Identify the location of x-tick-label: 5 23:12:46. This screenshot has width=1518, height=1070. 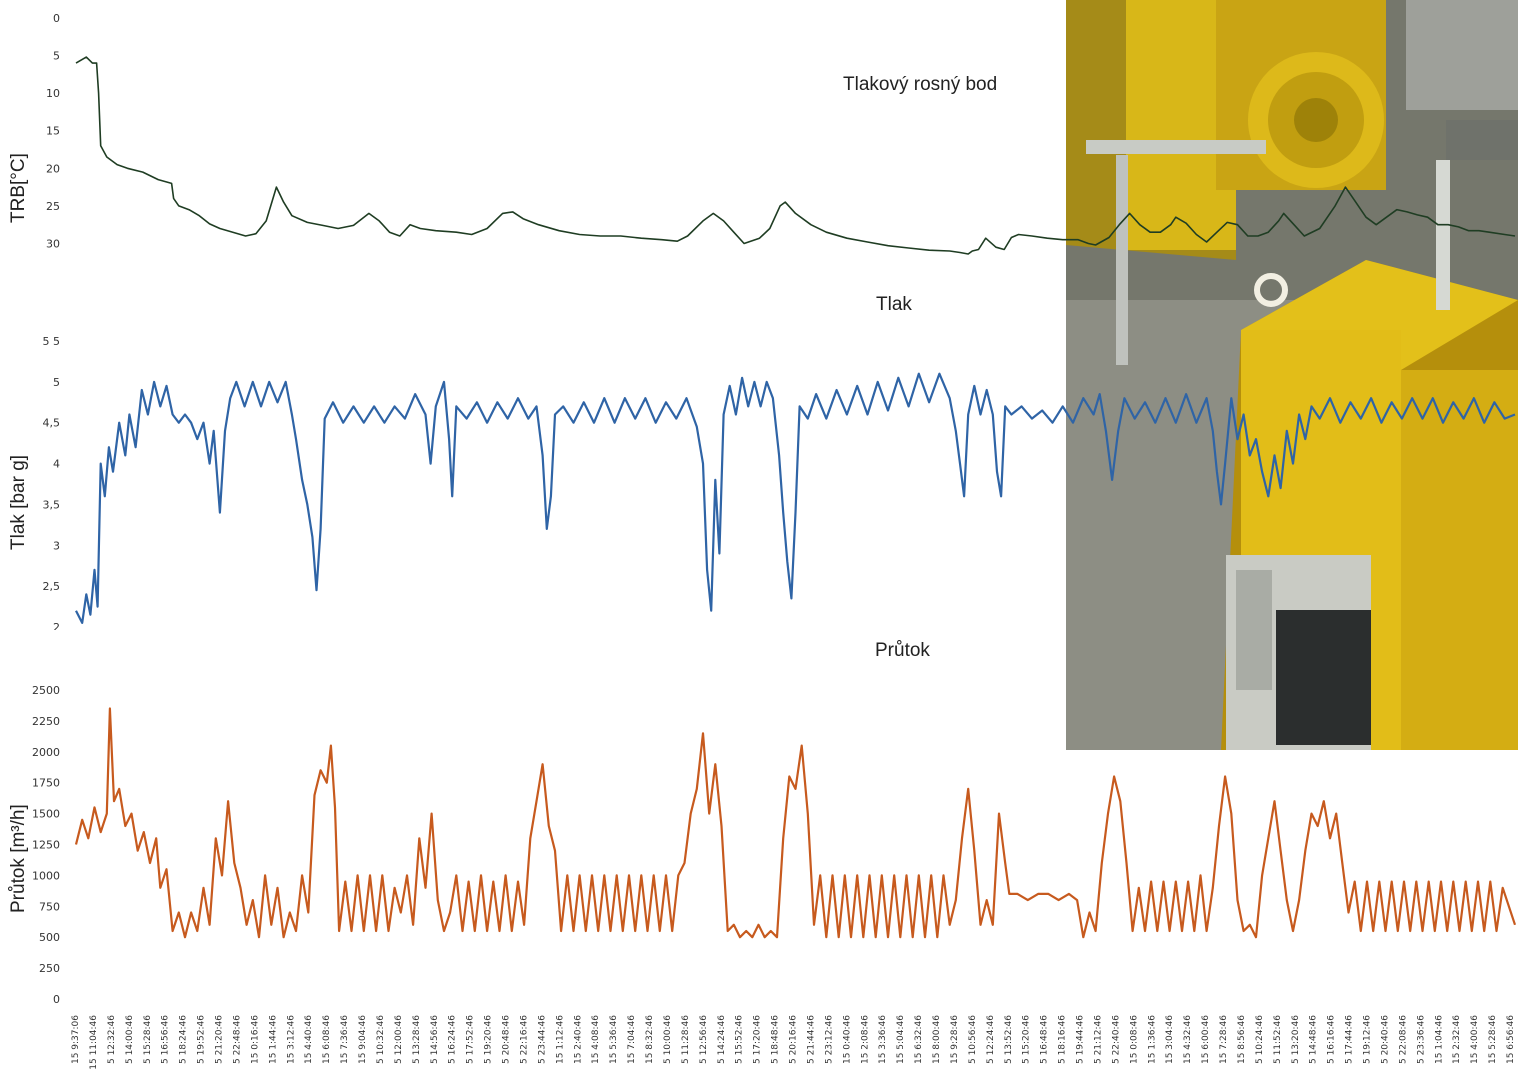
(829, 1039).